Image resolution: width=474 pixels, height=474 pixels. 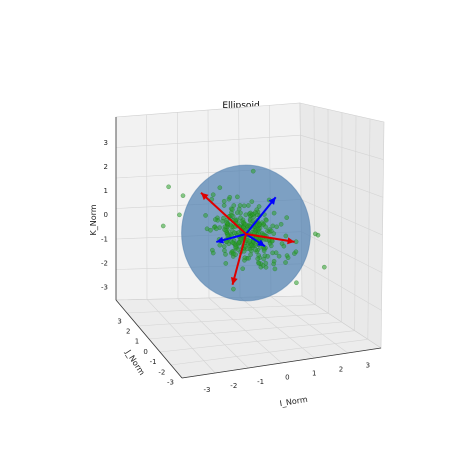 I want to click on y-tick-label: 0, so click(x=145, y=352).